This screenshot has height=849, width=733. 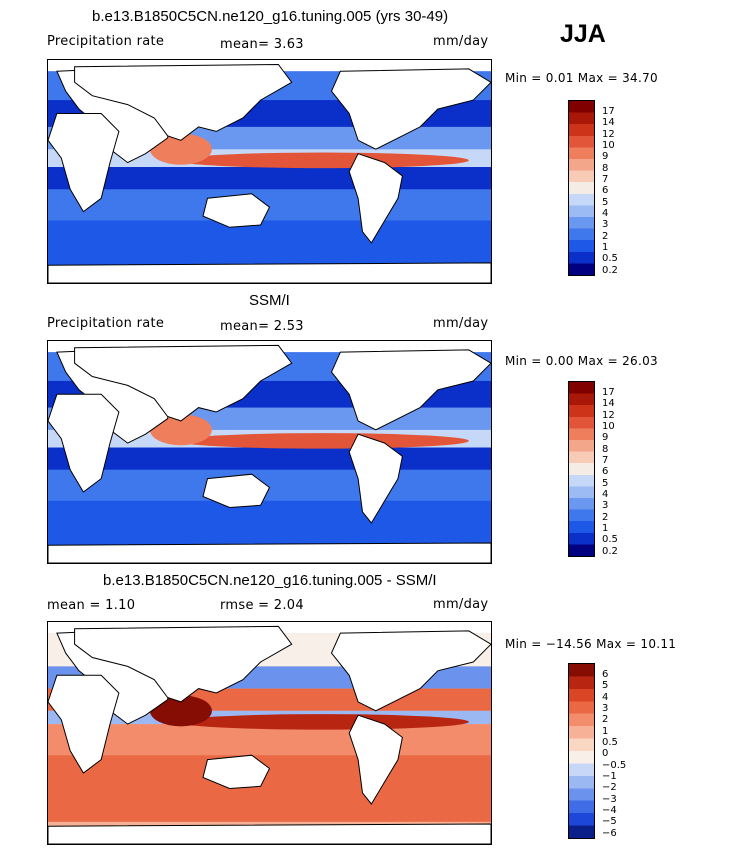 What do you see at coordinates (581, 78) in the screenshot?
I see `panel-1-minmax: Min = 0.01 Max = 34.70` at bounding box center [581, 78].